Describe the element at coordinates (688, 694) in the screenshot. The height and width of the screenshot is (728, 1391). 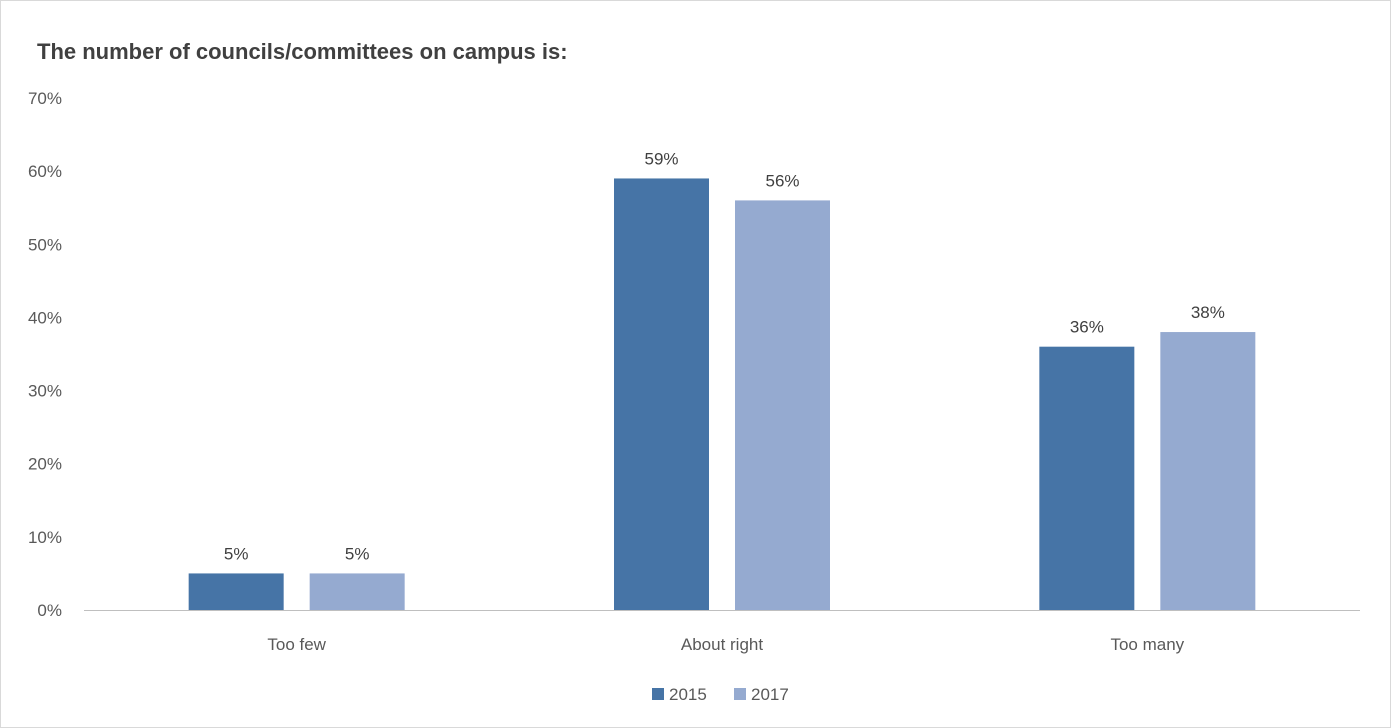
I see `legend-label: 2015` at that location.